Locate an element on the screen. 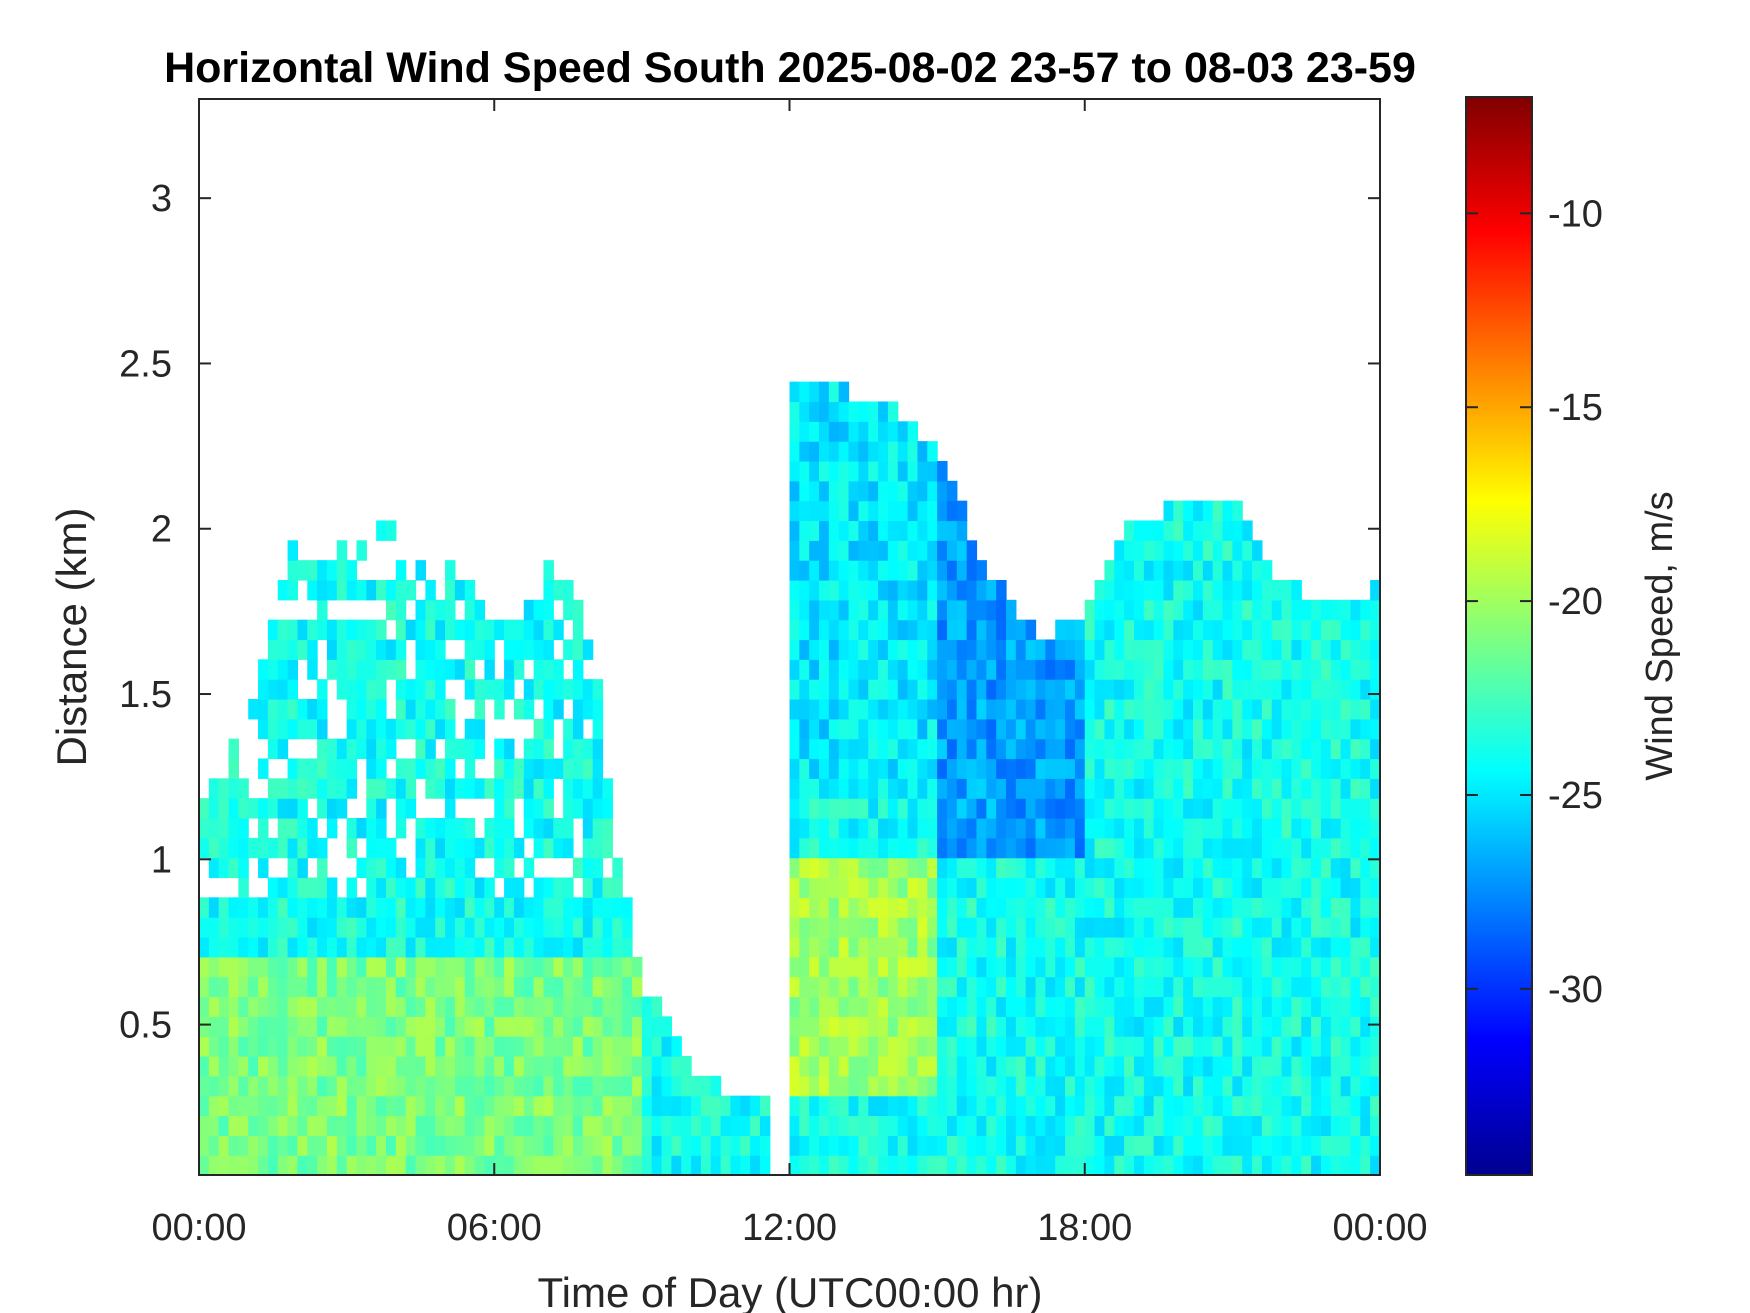 The height and width of the screenshot is (1313, 1750). x-tick-label: 06:00 is located at coordinates (494, 1228).